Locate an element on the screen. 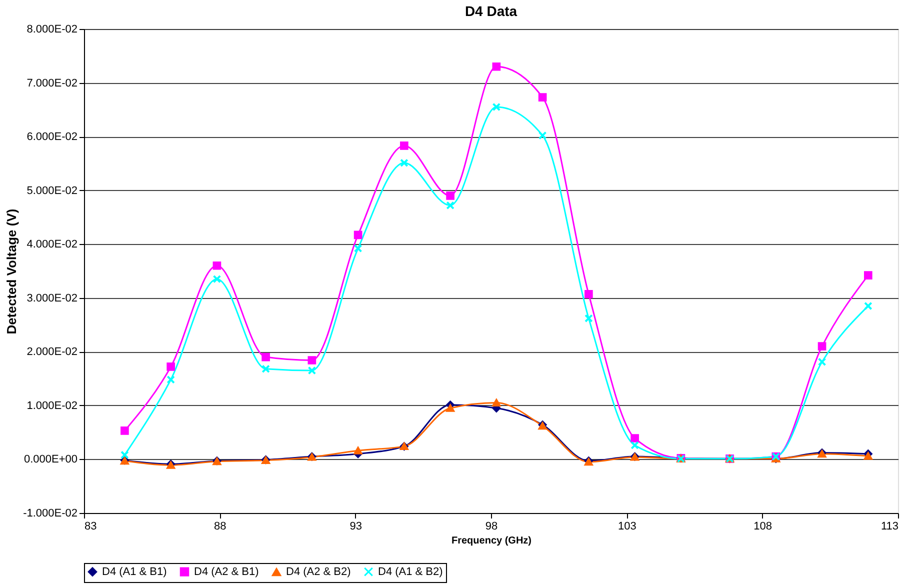 This screenshot has height=588, width=904. x-tick-label: 108 is located at coordinates (763, 526).